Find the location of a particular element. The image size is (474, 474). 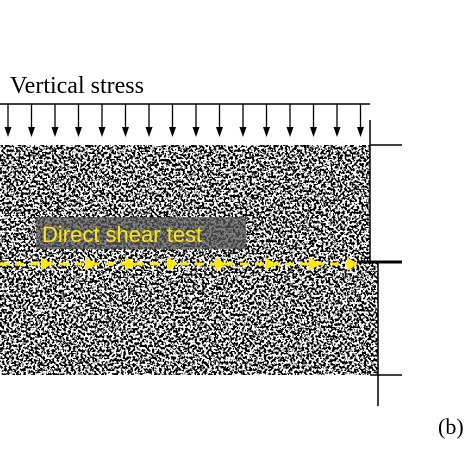

direct-shear-label: Direct shear test is located at coordinates (122, 234).